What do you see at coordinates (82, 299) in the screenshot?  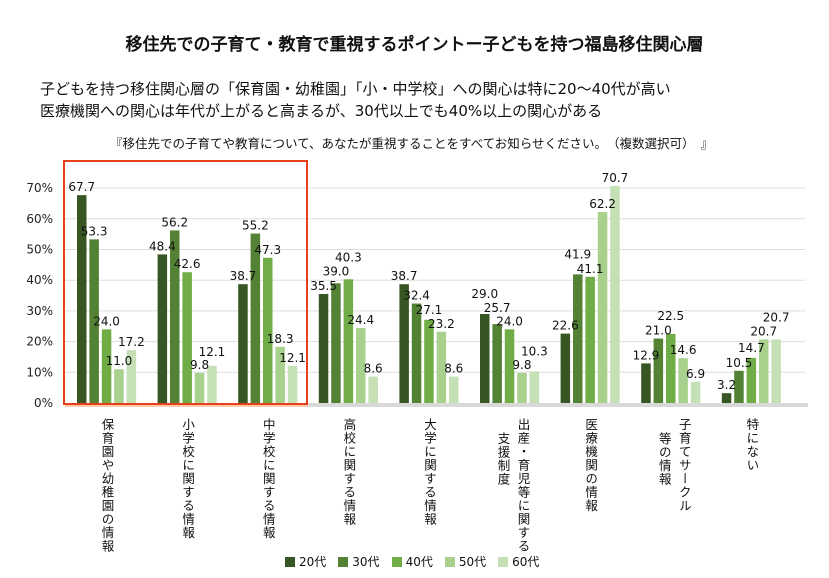 I see `bar-20代-0` at bounding box center [82, 299].